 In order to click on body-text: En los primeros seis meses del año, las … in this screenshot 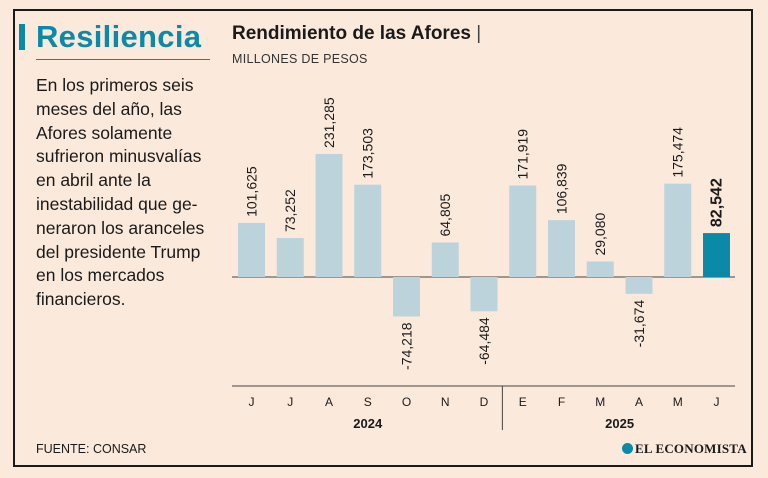, I will do `click(126, 193)`.